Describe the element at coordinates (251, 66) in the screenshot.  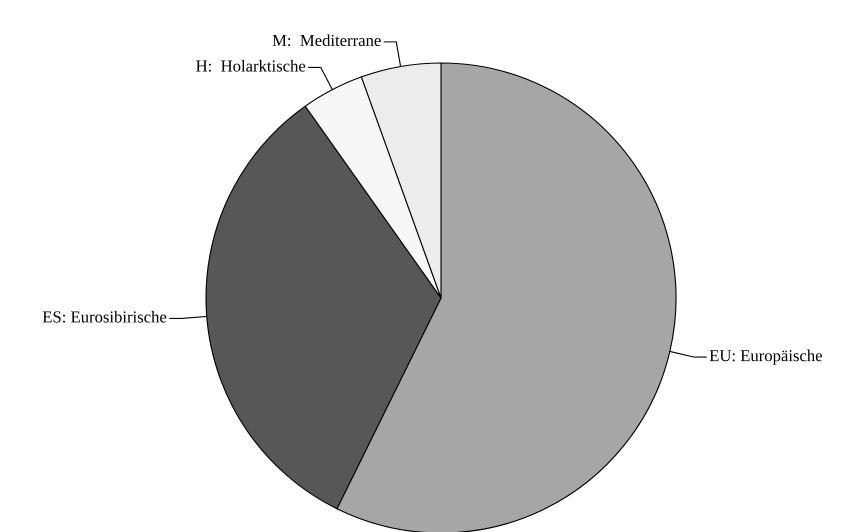
I see `slice-label: H: Holarktische` at that location.